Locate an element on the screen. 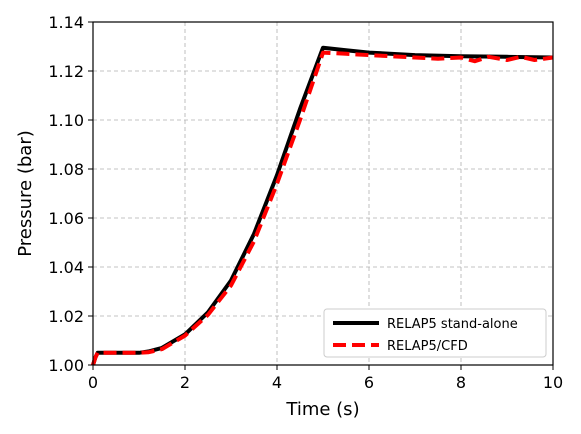  x-tick-label: 2 is located at coordinates (185, 382).